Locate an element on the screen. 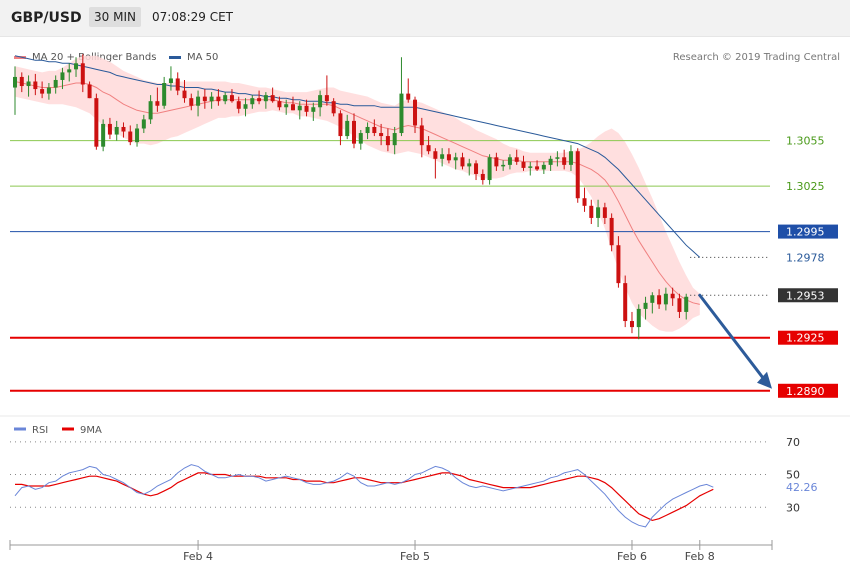  price-label-bg is located at coordinates (808, 337).